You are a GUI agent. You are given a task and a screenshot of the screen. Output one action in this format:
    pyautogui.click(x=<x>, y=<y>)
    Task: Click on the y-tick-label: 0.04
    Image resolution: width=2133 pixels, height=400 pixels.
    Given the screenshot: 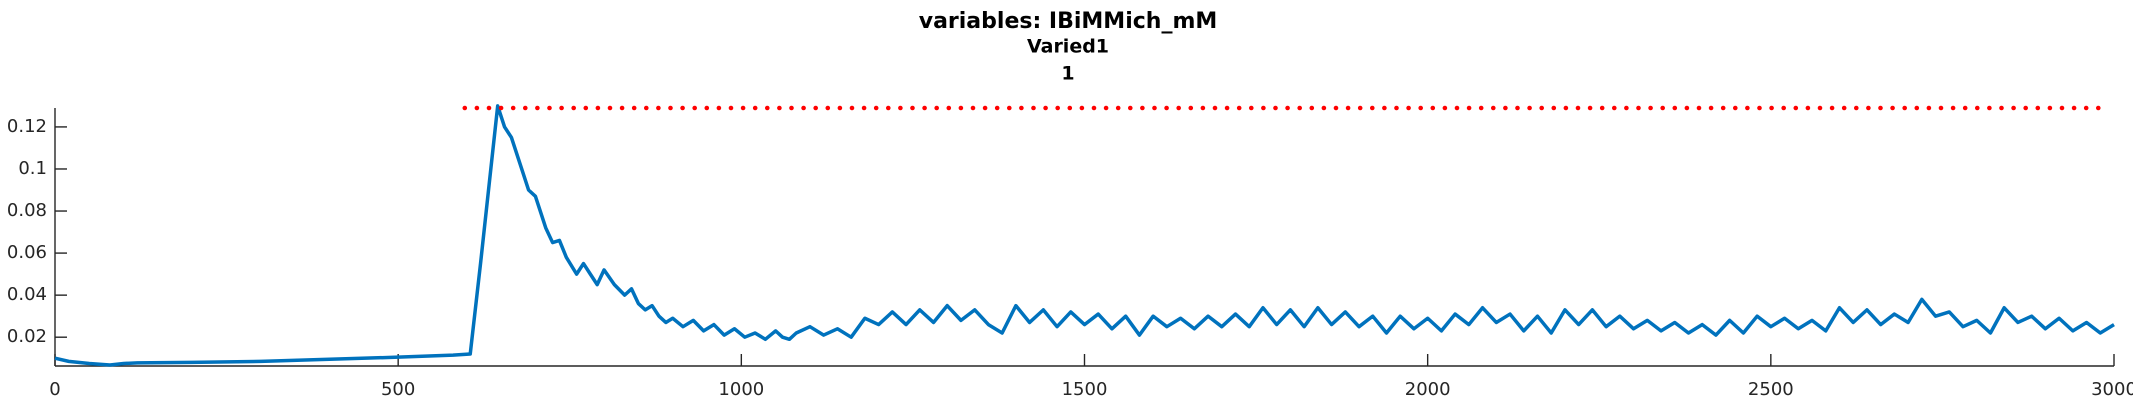 What is the action you would take?
    pyautogui.click(x=27, y=294)
    